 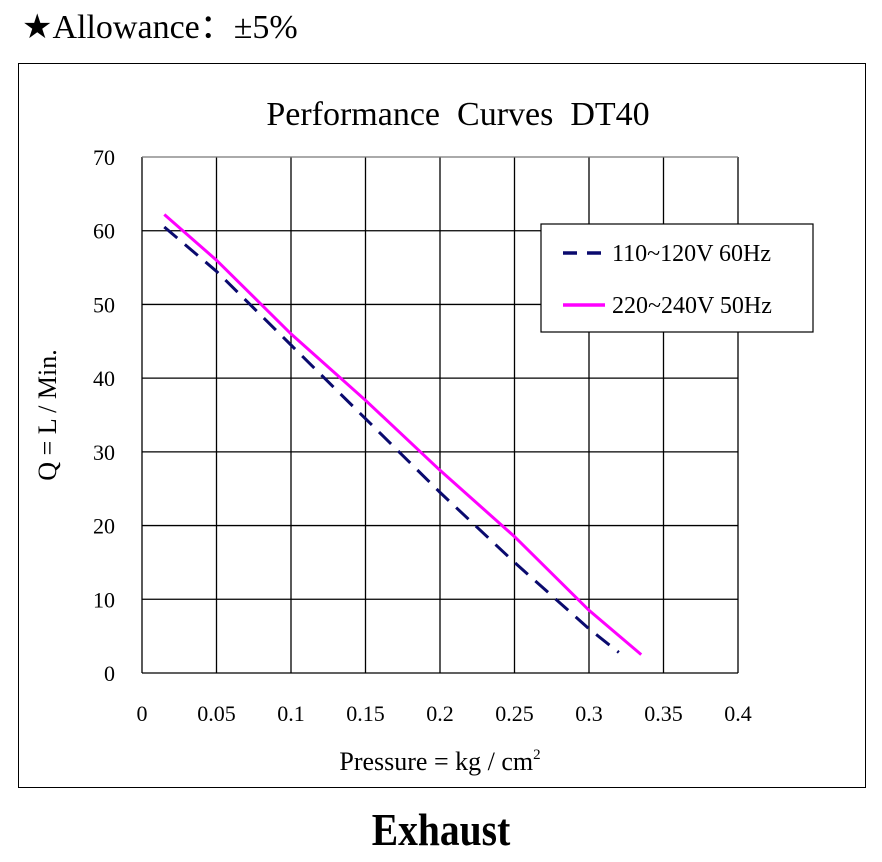 What do you see at coordinates (514, 713) in the screenshot?
I see `x-tick-label: 0.25` at bounding box center [514, 713].